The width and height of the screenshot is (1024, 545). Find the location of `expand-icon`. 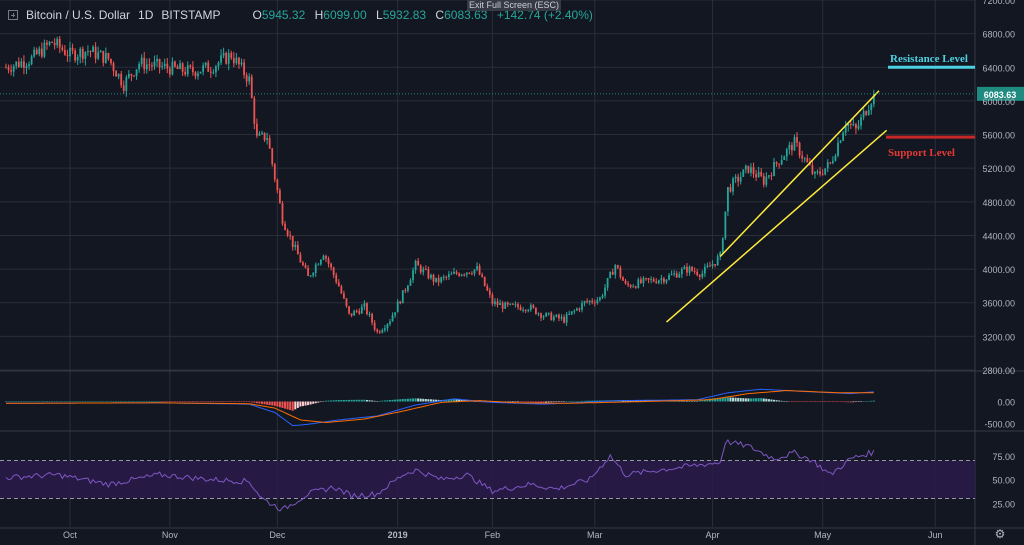

expand-icon is located at coordinates (13, 15).